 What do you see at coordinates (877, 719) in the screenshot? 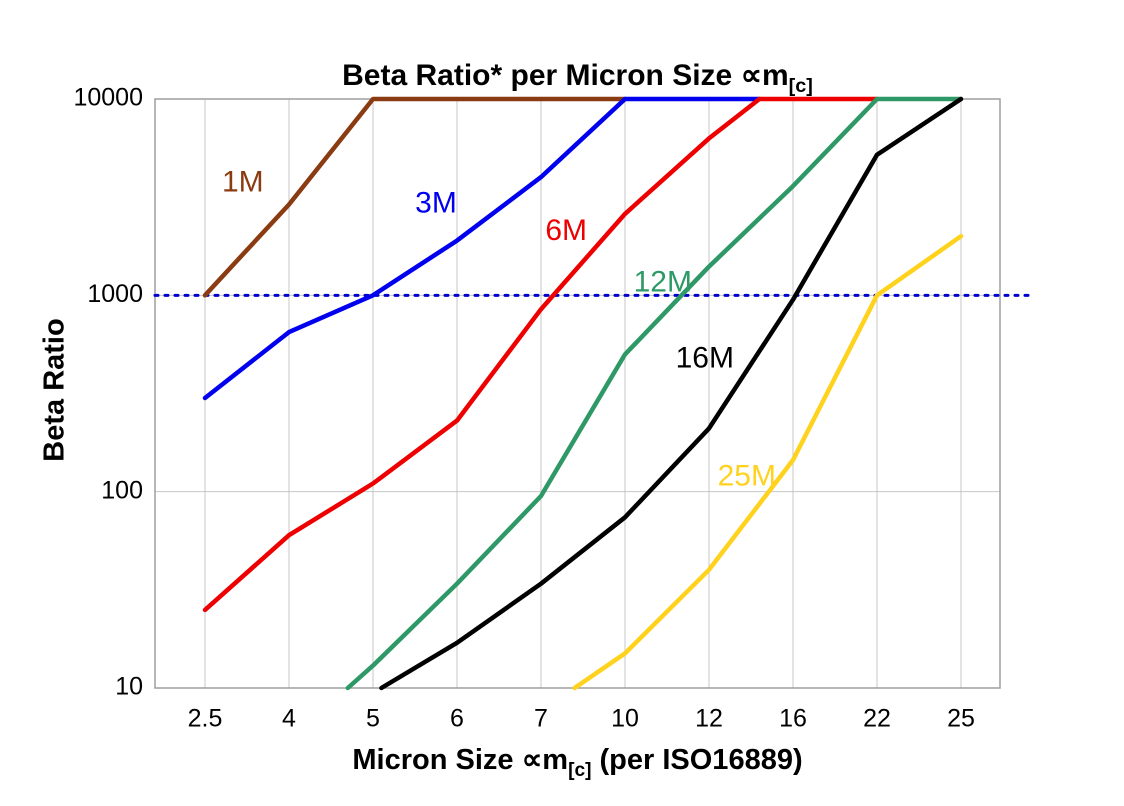
I see `x-tick-label-22: 22` at bounding box center [877, 719].